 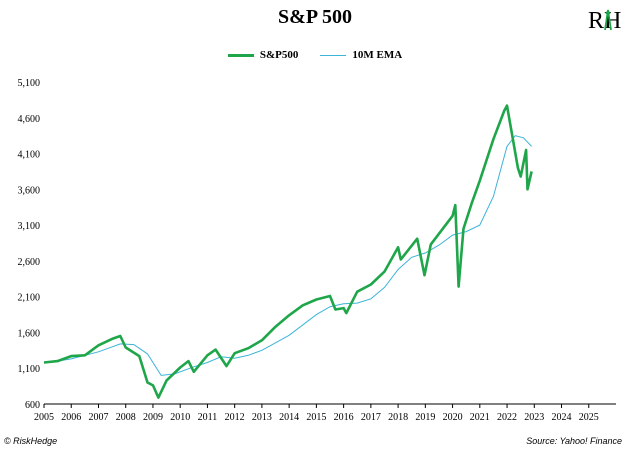 What do you see at coordinates (315, 17) in the screenshot?
I see `chart-title: S&P 500` at bounding box center [315, 17].